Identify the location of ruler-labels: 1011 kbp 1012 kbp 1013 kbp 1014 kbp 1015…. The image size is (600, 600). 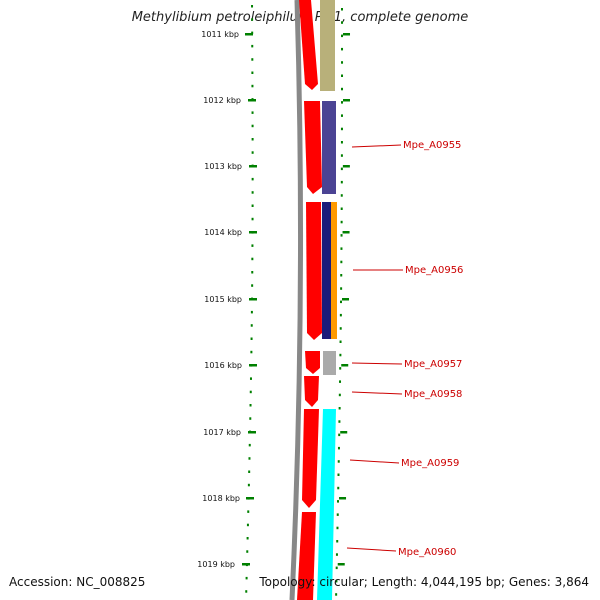
(219, 299).